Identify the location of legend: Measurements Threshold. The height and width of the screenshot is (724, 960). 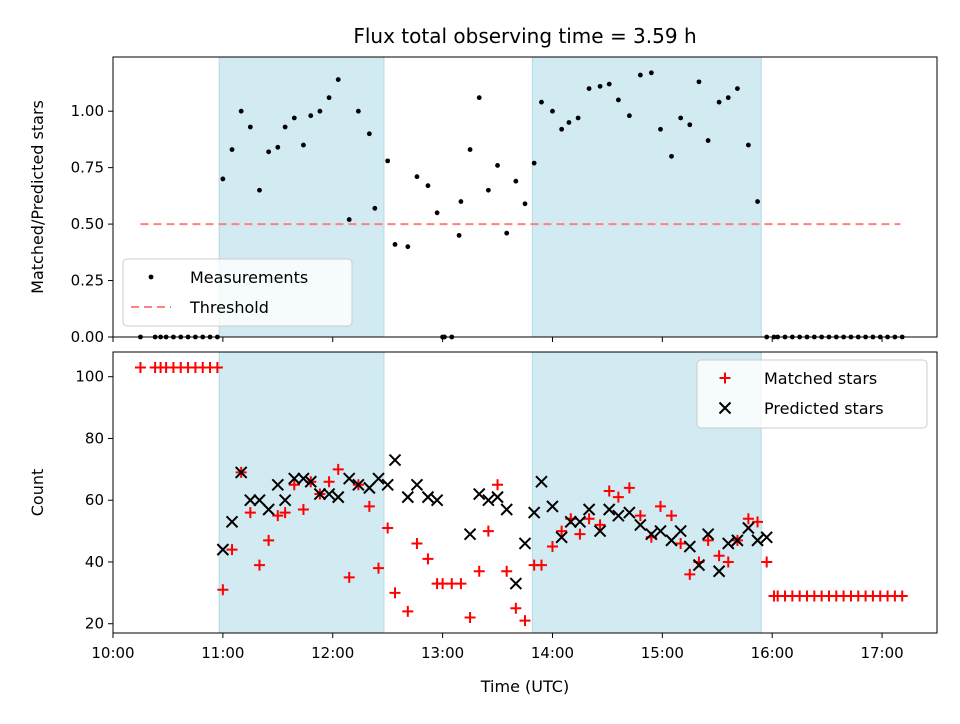
(237, 292).